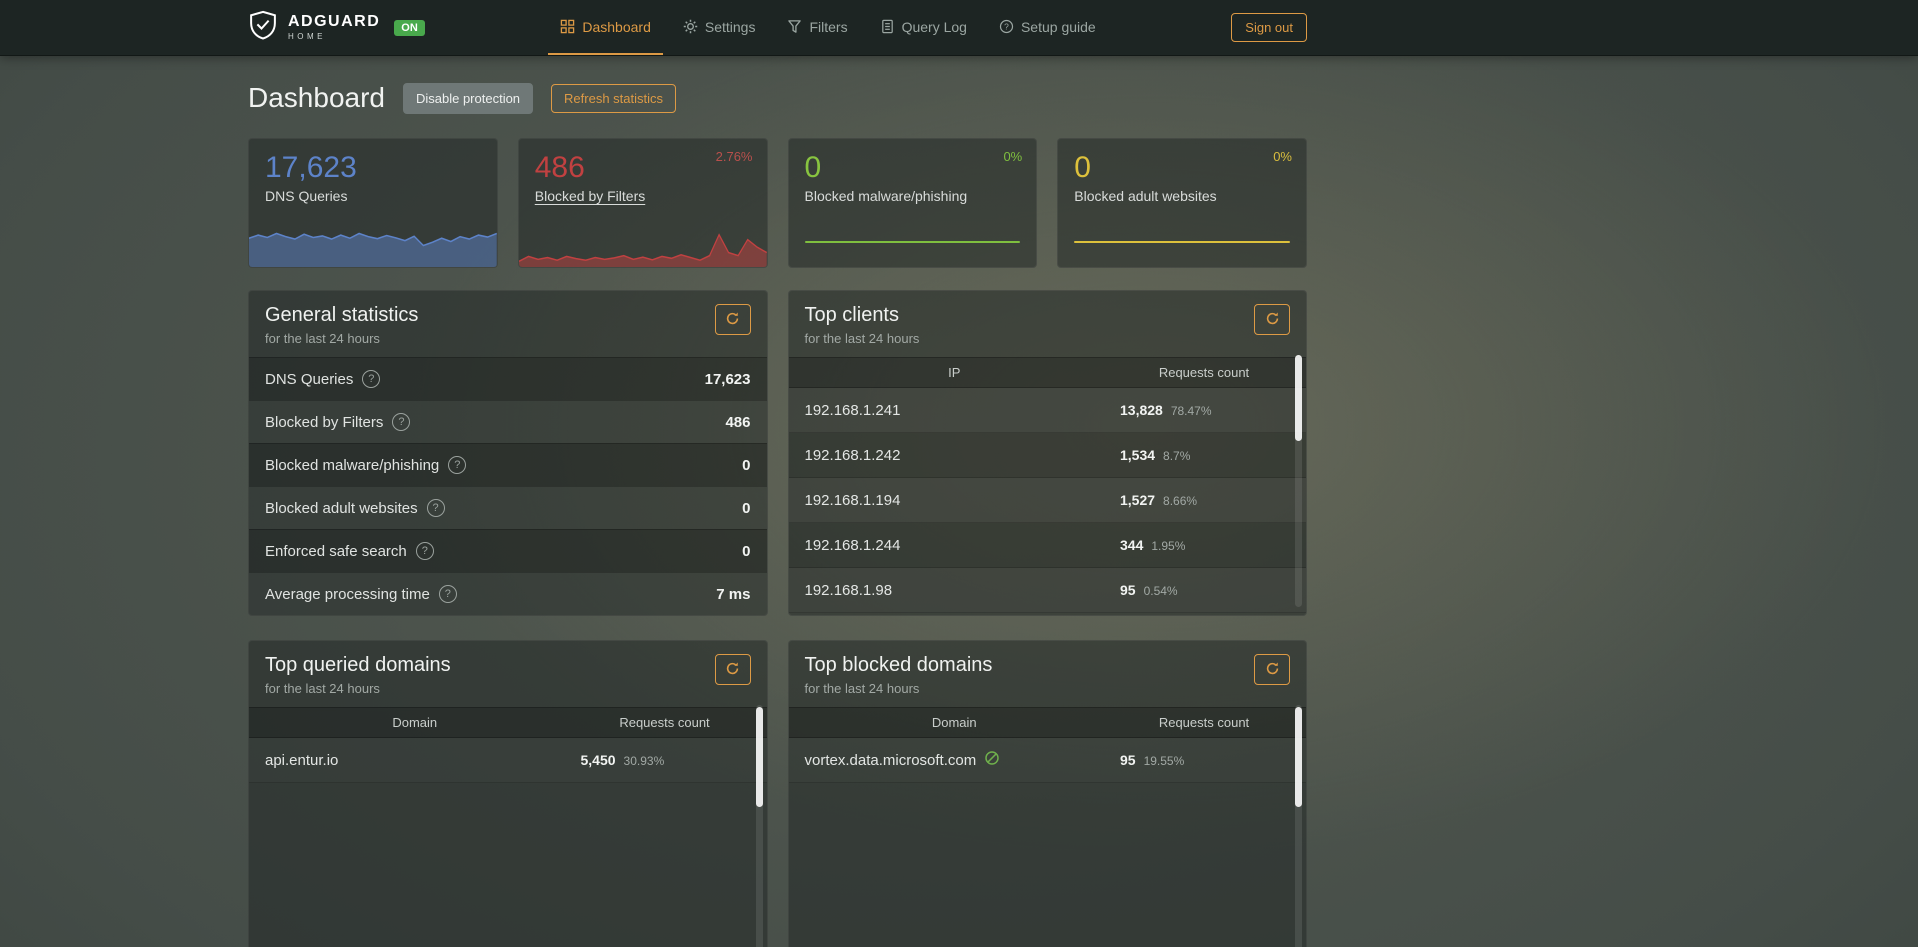  What do you see at coordinates (508, 464) in the screenshot?
I see `stat-row: Blocked malware/phishing? 0` at bounding box center [508, 464].